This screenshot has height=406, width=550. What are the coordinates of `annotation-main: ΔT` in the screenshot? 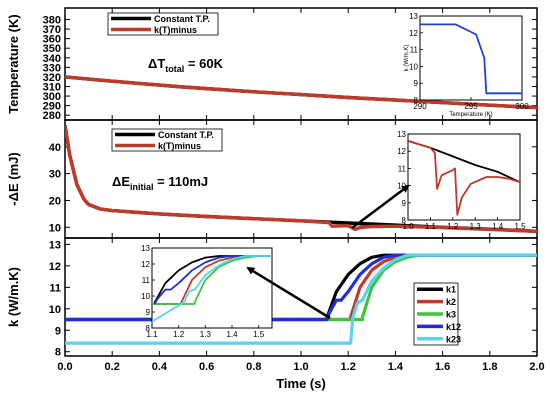 It's located at (156, 63).